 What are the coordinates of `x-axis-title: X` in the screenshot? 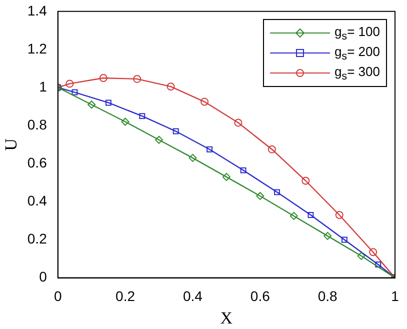 It's located at (226, 318).